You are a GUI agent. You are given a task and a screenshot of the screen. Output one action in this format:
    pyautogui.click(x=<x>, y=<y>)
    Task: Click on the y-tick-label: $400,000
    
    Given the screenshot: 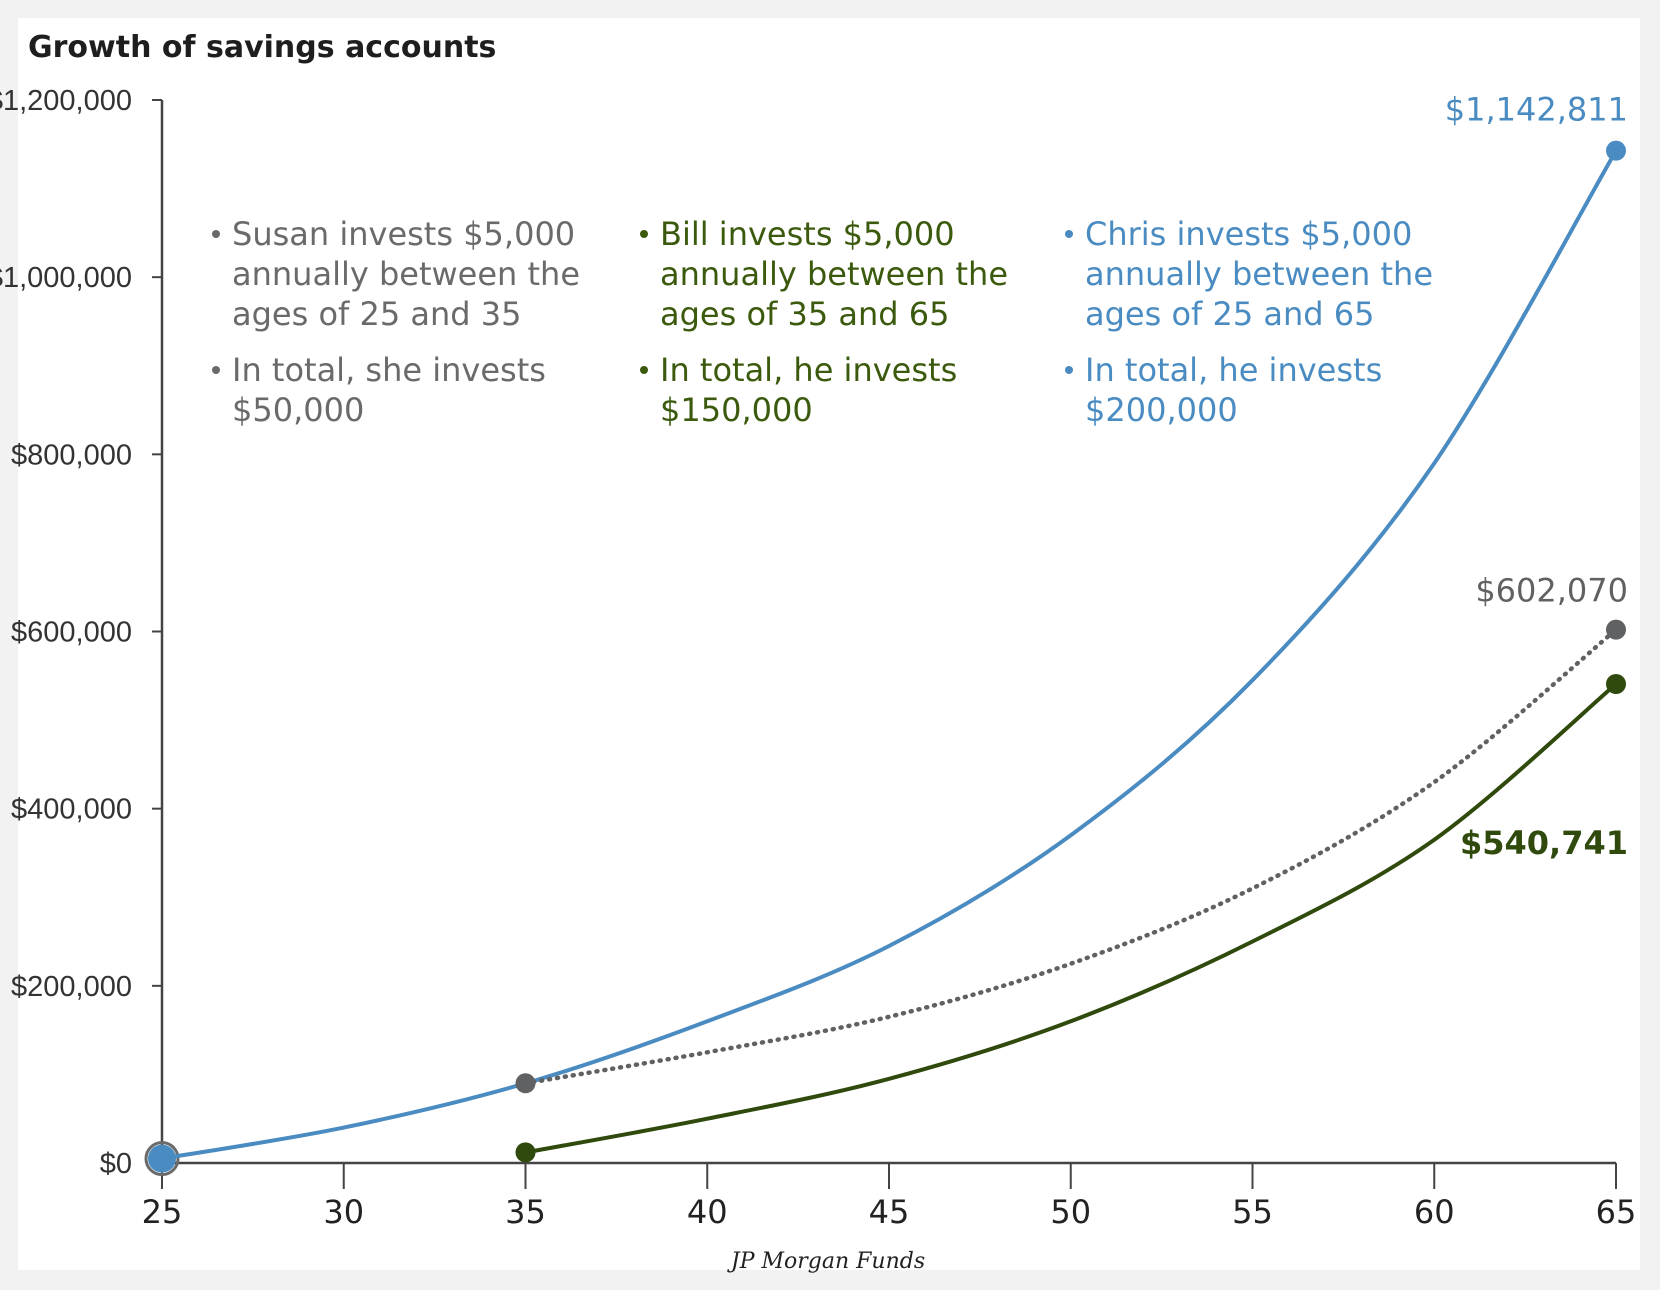 What is the action you would take?
    pyautogui.click(x=71, y=810)
    